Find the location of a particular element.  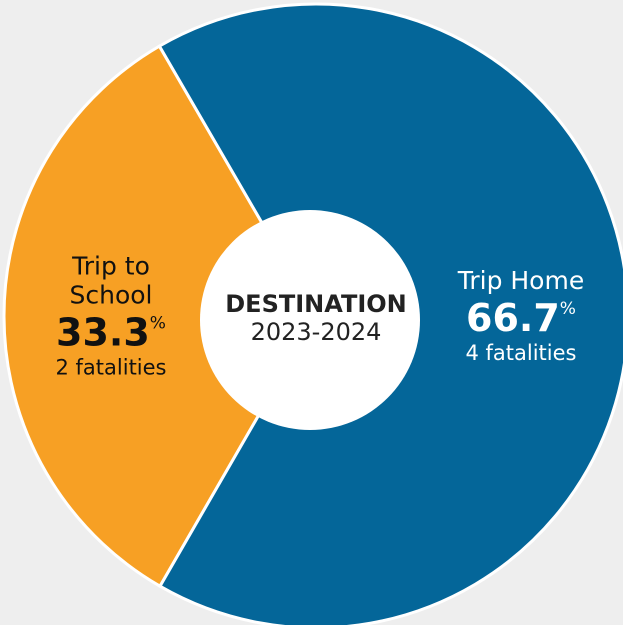

value-label: 66.7% is located at coordinates (521, 317).